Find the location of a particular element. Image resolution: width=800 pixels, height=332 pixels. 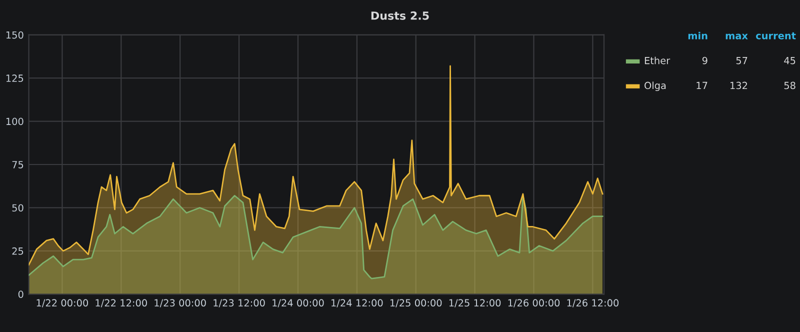

y-tick-label: 0 is located at coordinates (21, 294).